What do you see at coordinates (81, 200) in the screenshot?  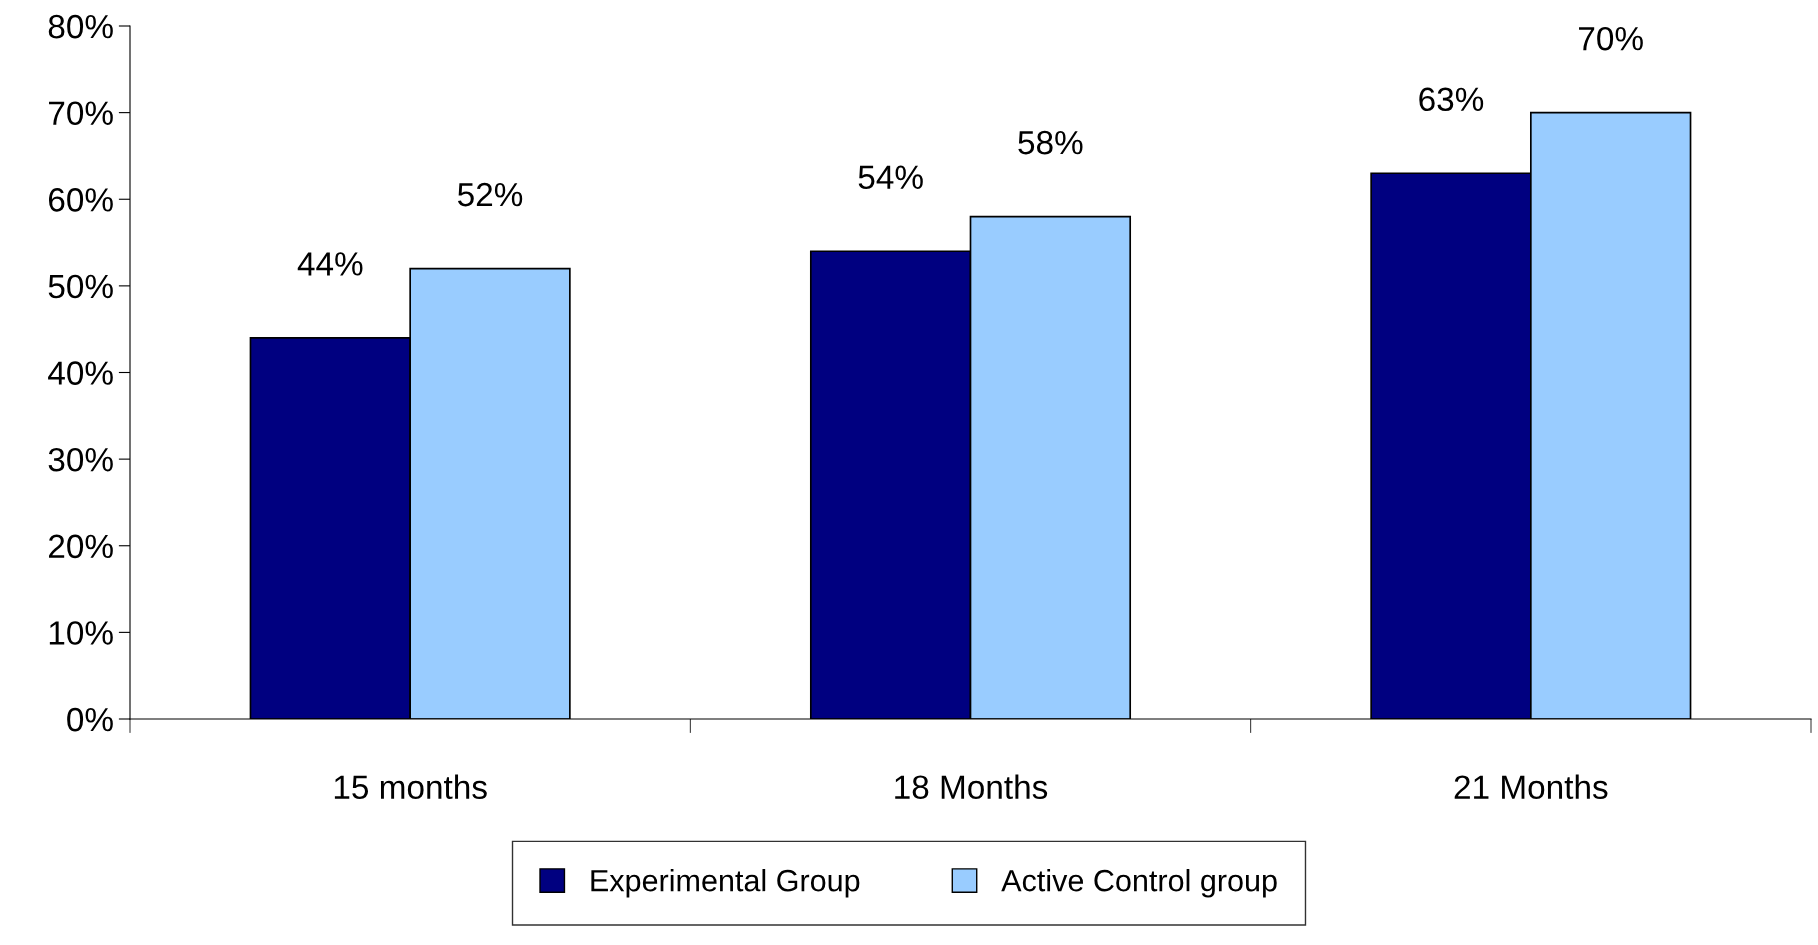 I see `y-tick-label: 60%` at bounding box center [81, 200].